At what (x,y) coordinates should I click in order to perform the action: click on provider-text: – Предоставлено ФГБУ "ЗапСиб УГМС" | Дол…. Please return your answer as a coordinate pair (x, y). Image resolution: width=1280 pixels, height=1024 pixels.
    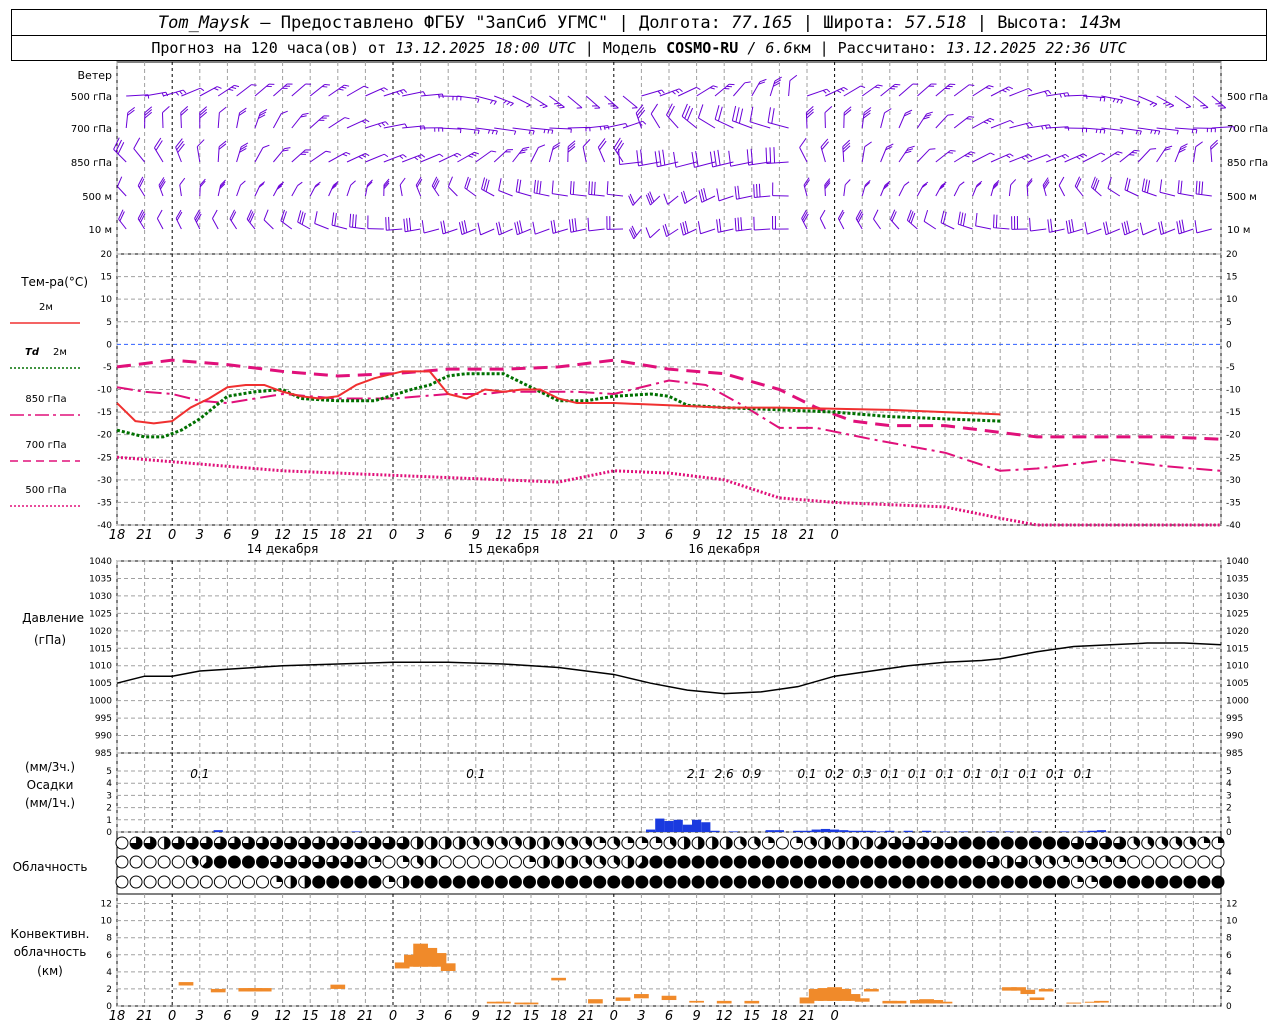
    Looking at the image, I should click on (491, 23).